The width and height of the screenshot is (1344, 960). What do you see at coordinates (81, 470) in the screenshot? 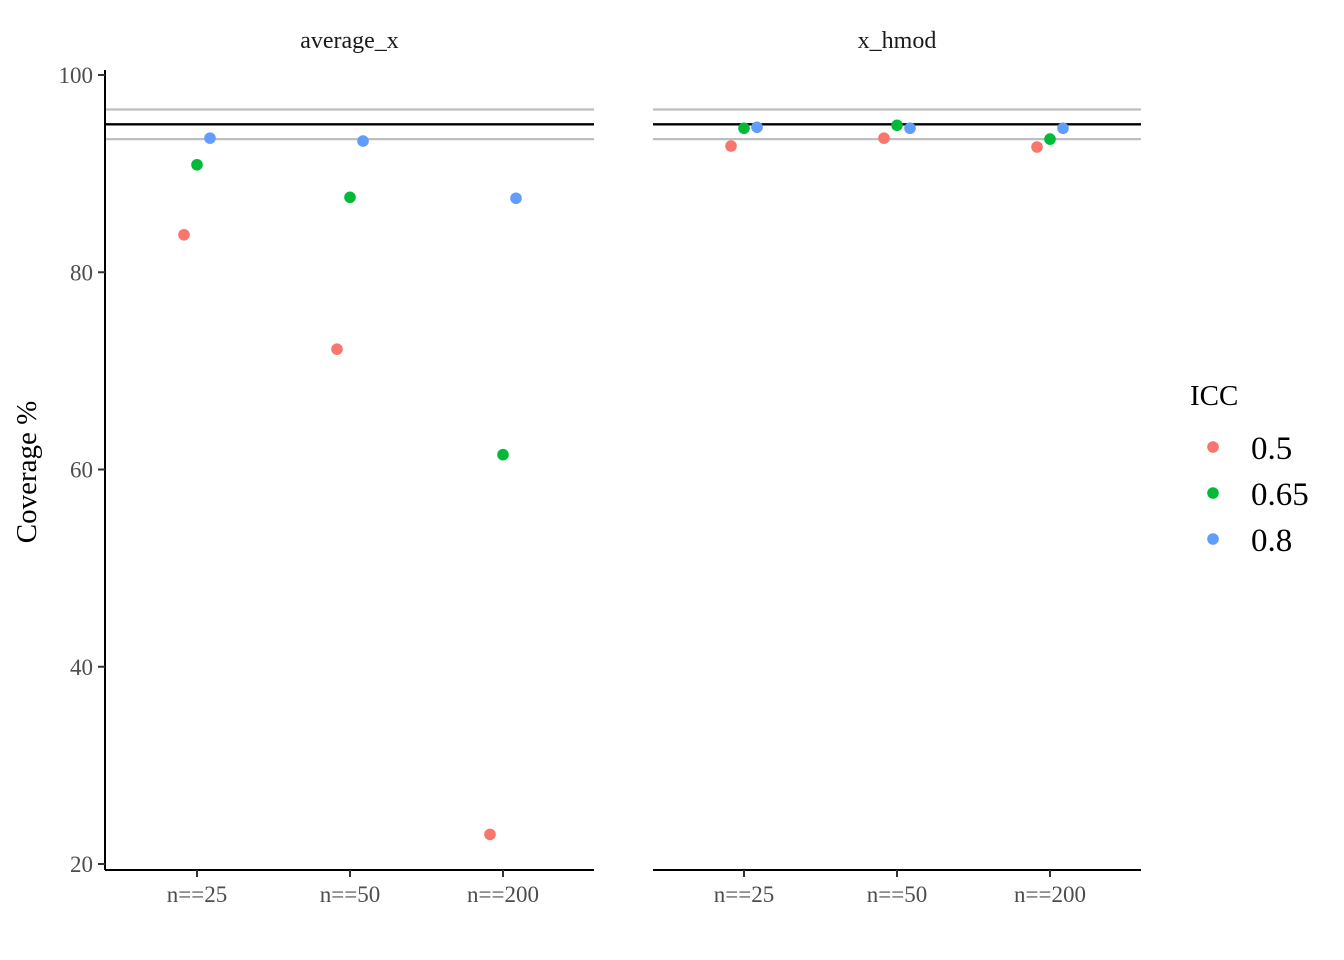
I see `y-tick-label: 60` at bounding box center [81, 470].